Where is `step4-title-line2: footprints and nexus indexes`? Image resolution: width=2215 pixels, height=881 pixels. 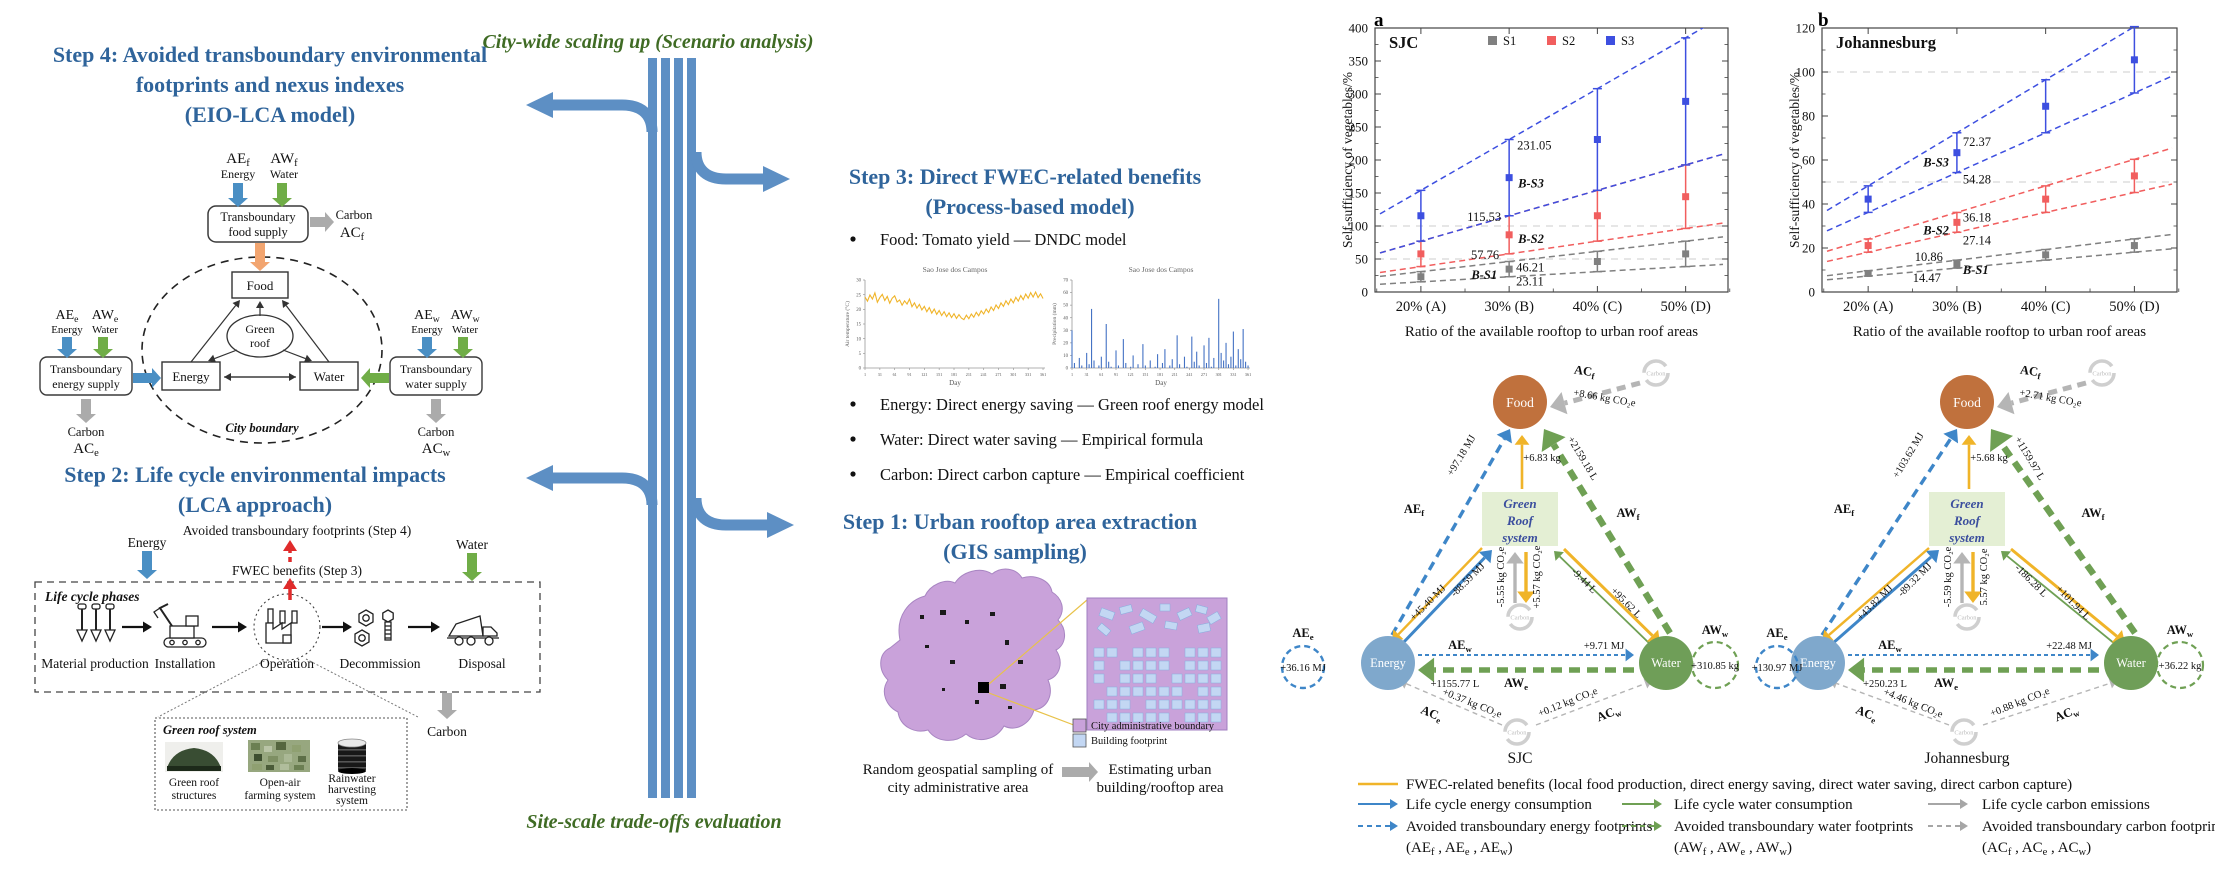 step4-title-line2: footprints and nexus indexes is located at coordinates (270, 84).